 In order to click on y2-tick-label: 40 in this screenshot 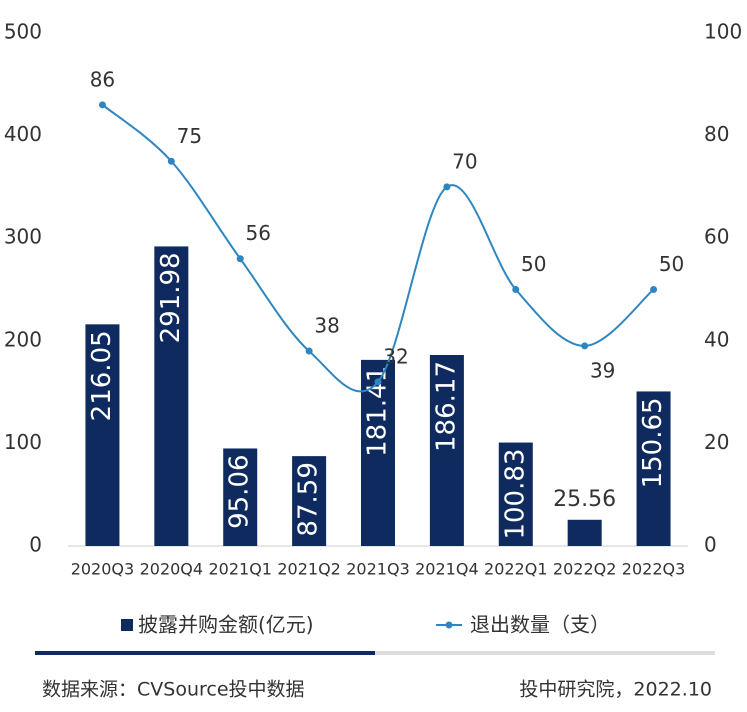, I will do `click(716, 339)`.